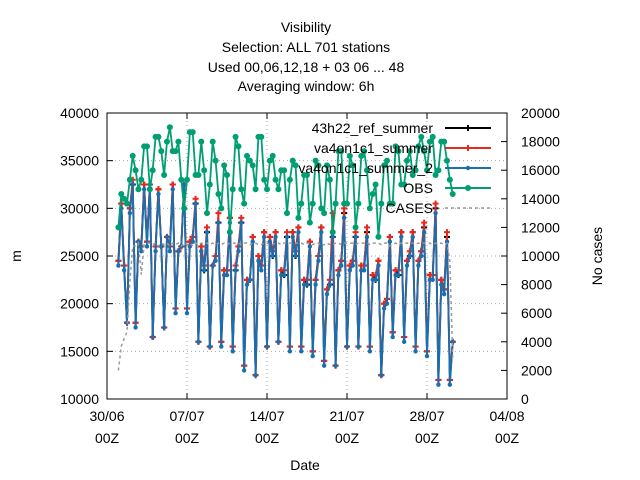 The height and width of the screenshot is (480, 640). Describe the element at coordinates (306, 86) in the screenshot. I see `title-line-4: Averaging window: 6h` at that location.